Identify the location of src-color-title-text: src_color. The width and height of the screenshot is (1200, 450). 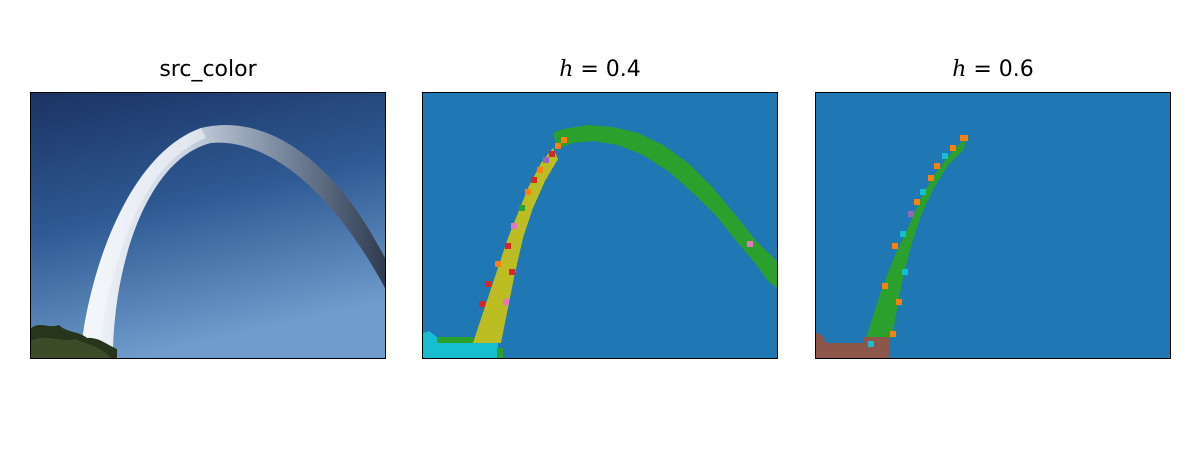
(208, 69).